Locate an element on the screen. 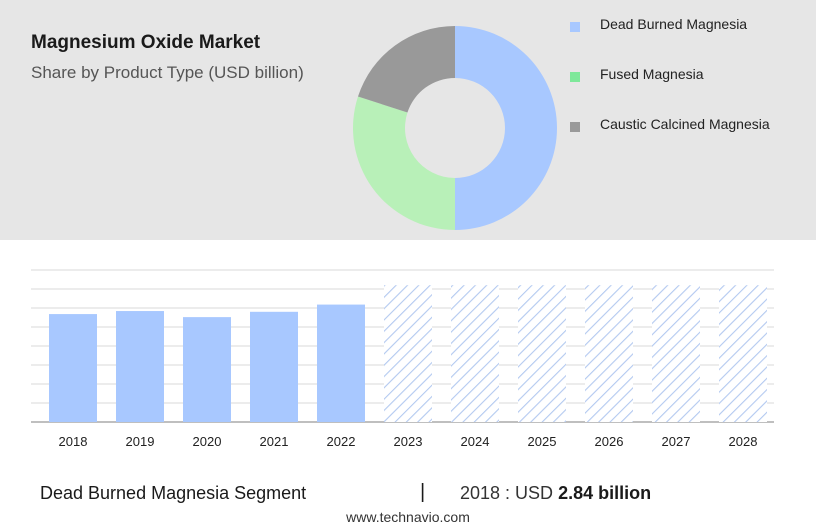 This screenshot has width=816, height=528. source-link: www.technavio.com is located at coordinates (408, 517).